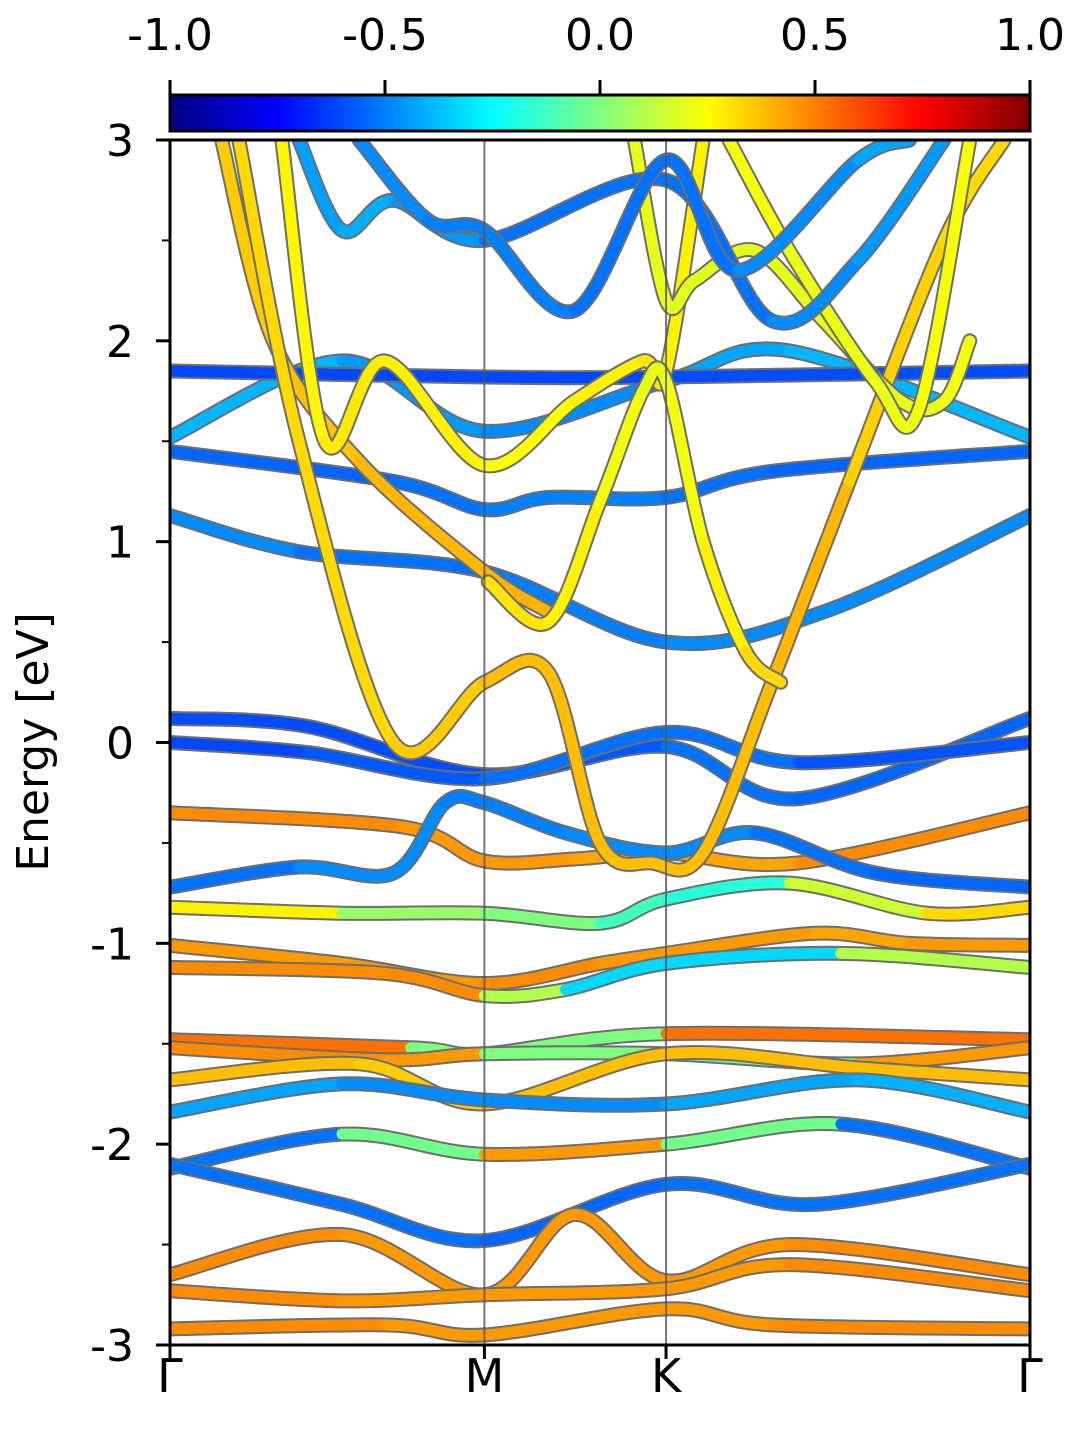 This screenshot has height=1440, width=1080. I want to click on y-axis: 3 2 1 0 -1 -2 -3, so click(130, 744).